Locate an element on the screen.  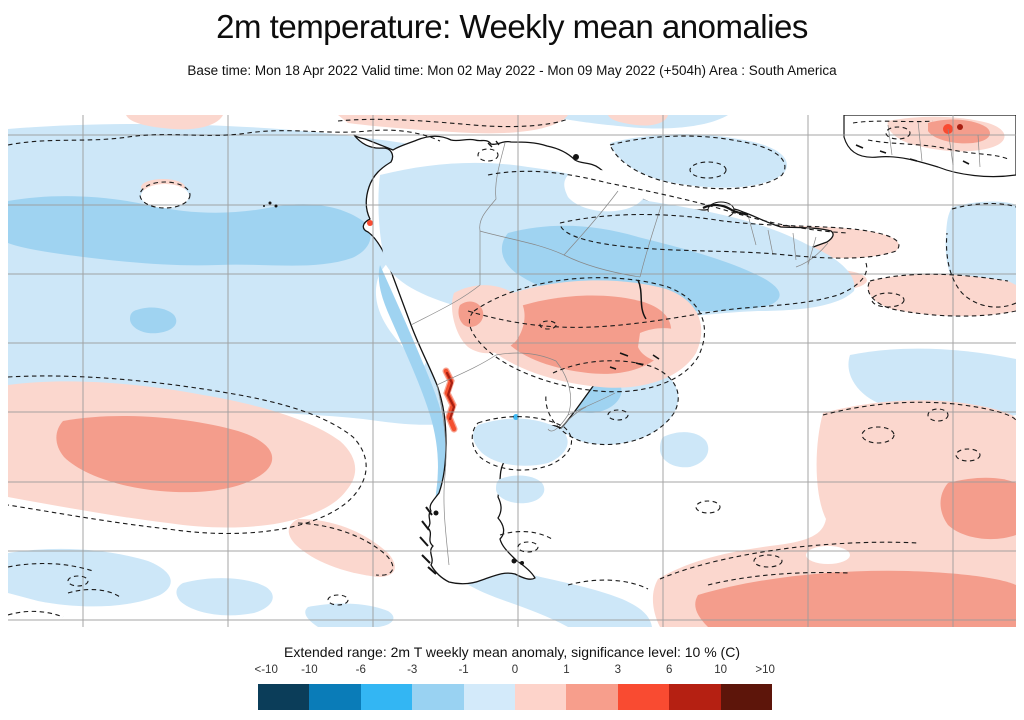
northeast-corner-landmass is located at coordinates (930, 146).